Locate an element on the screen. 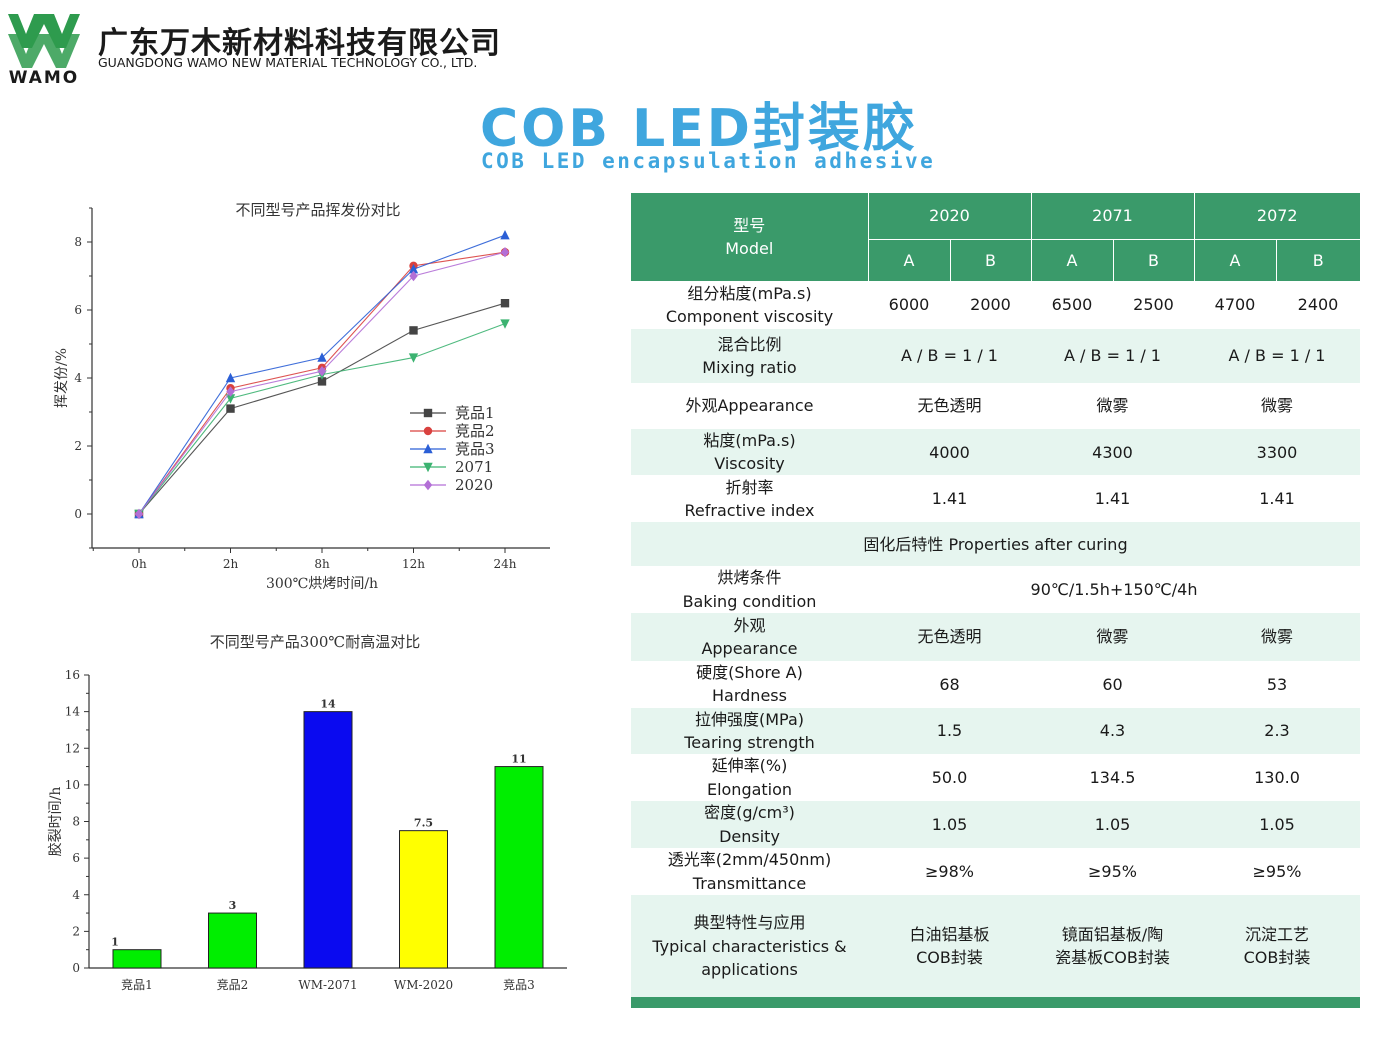  wamo-logo-icon is located at coordinates (44, 41).